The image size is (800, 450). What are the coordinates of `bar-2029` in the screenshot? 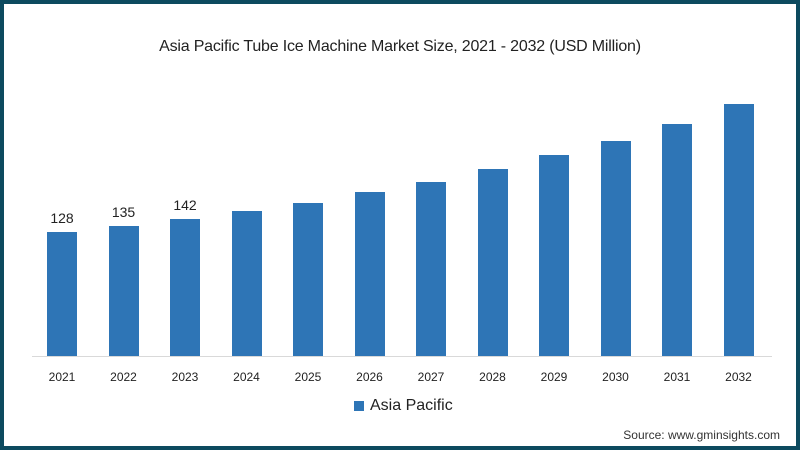 It's located at (554, 255).